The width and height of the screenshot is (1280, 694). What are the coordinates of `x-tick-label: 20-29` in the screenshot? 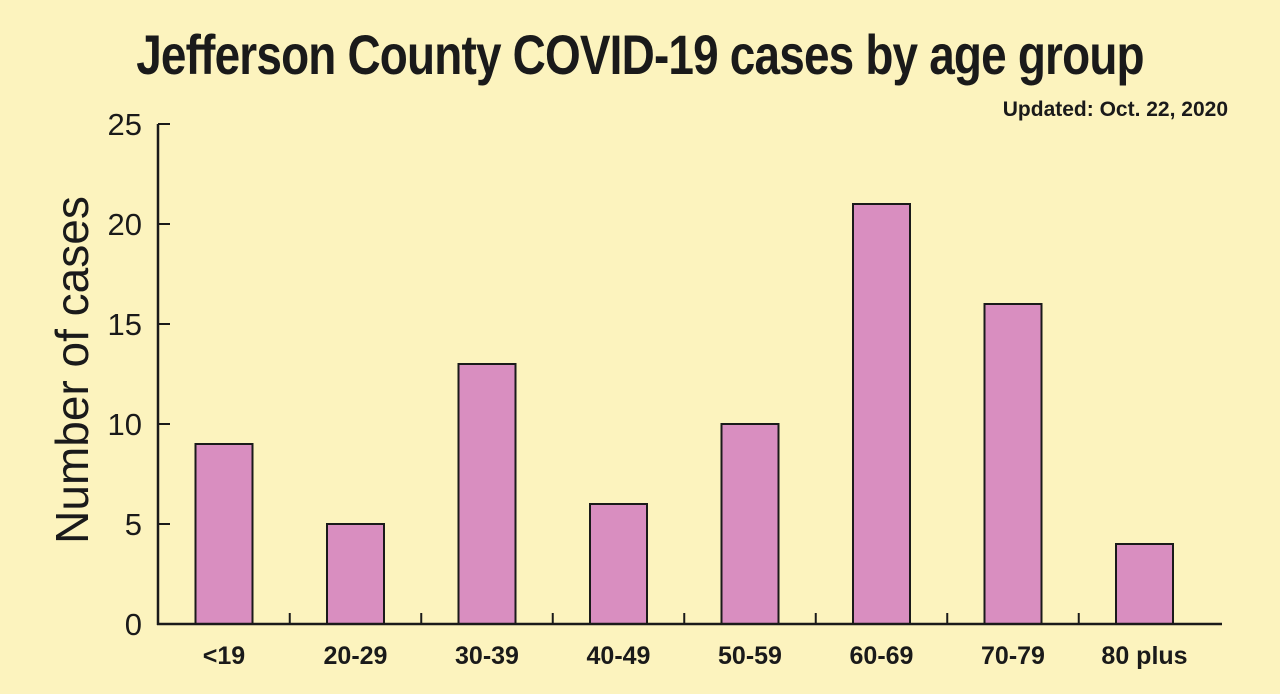 It's located at (356, 656).